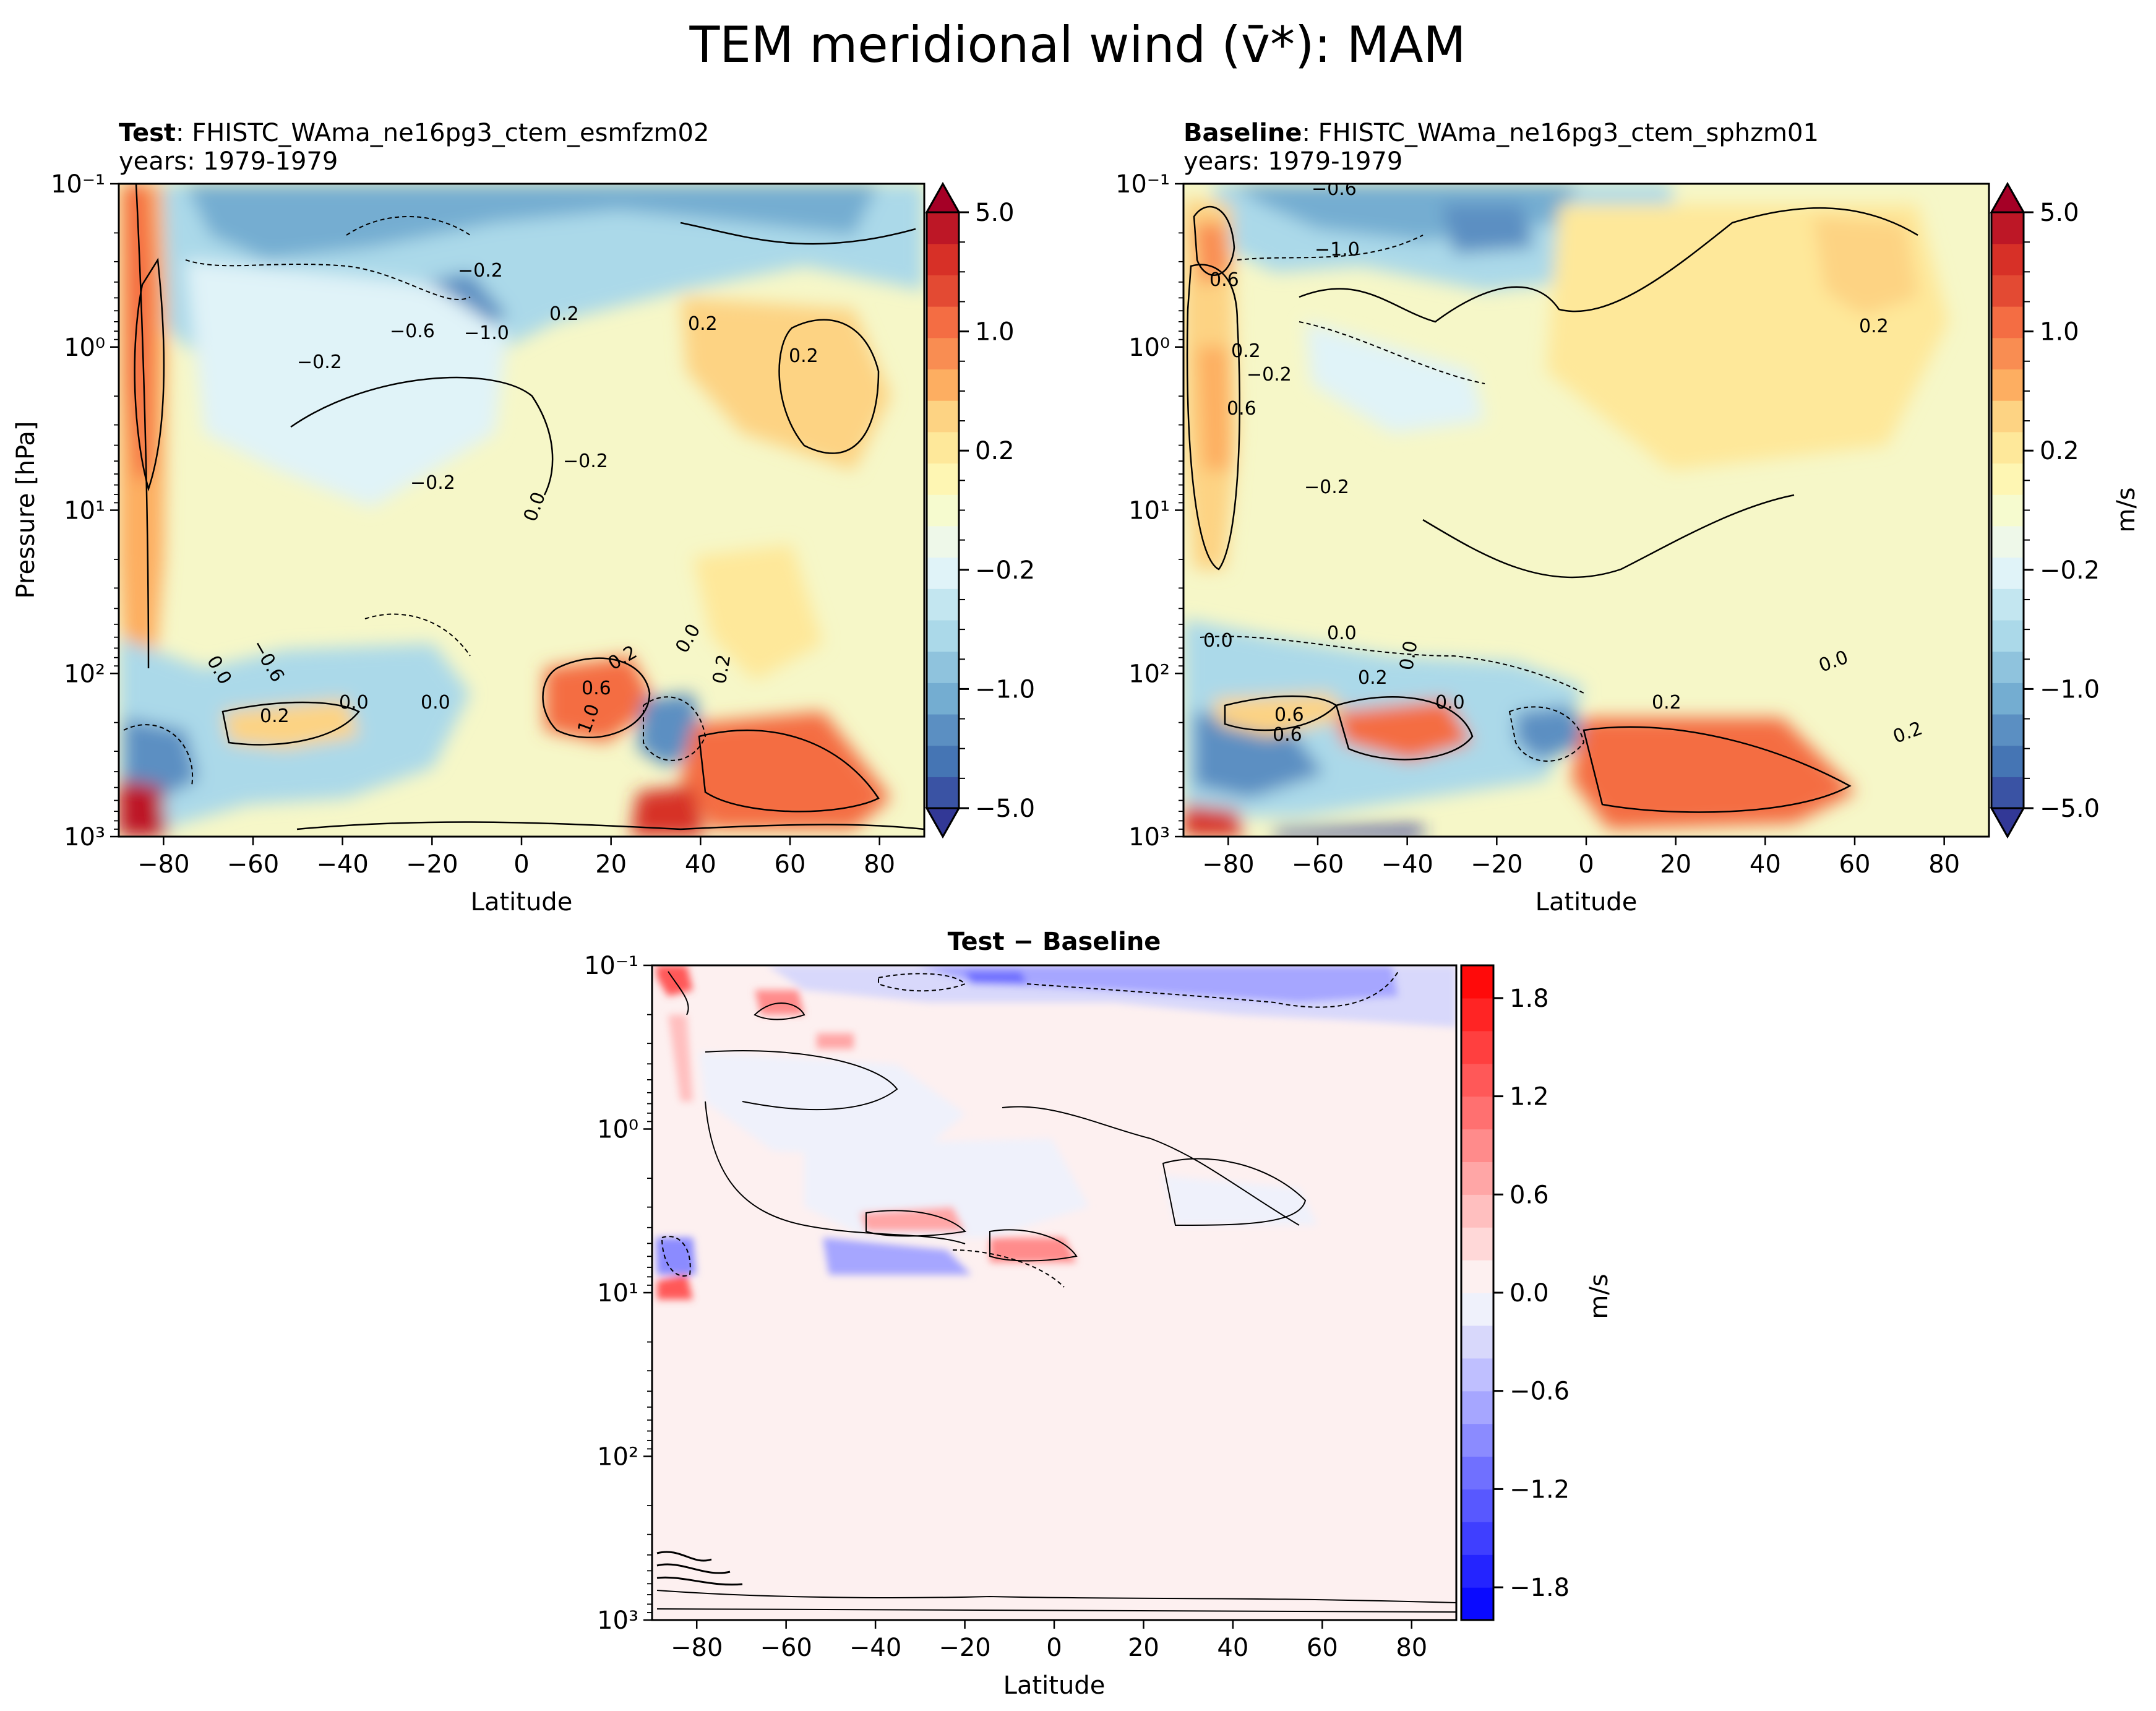  What do you see at coordinates (1318, 865) in the screenshot?
I see `baseline-x-tick-label: −60` at bounding box center [1318, 865].